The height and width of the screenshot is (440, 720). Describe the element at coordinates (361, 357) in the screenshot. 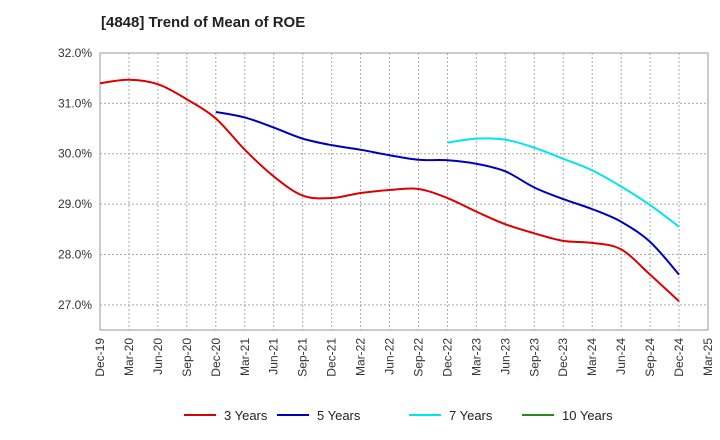

I see `x-tick-label: Mar-22` at that location.